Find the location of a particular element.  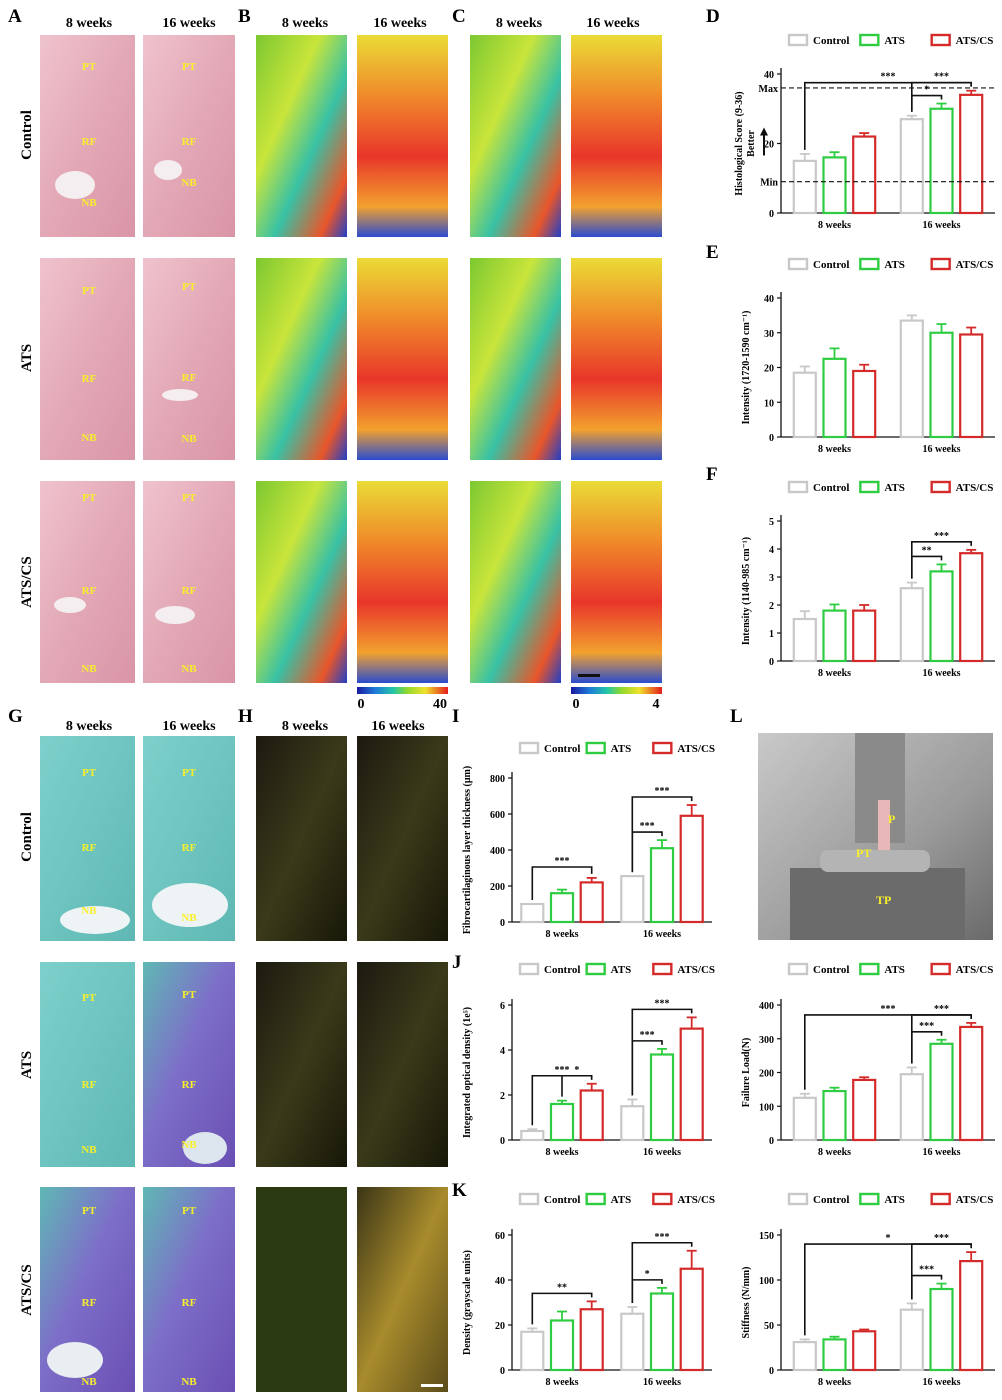

colorbar-c is located at coordinates (616, 690).